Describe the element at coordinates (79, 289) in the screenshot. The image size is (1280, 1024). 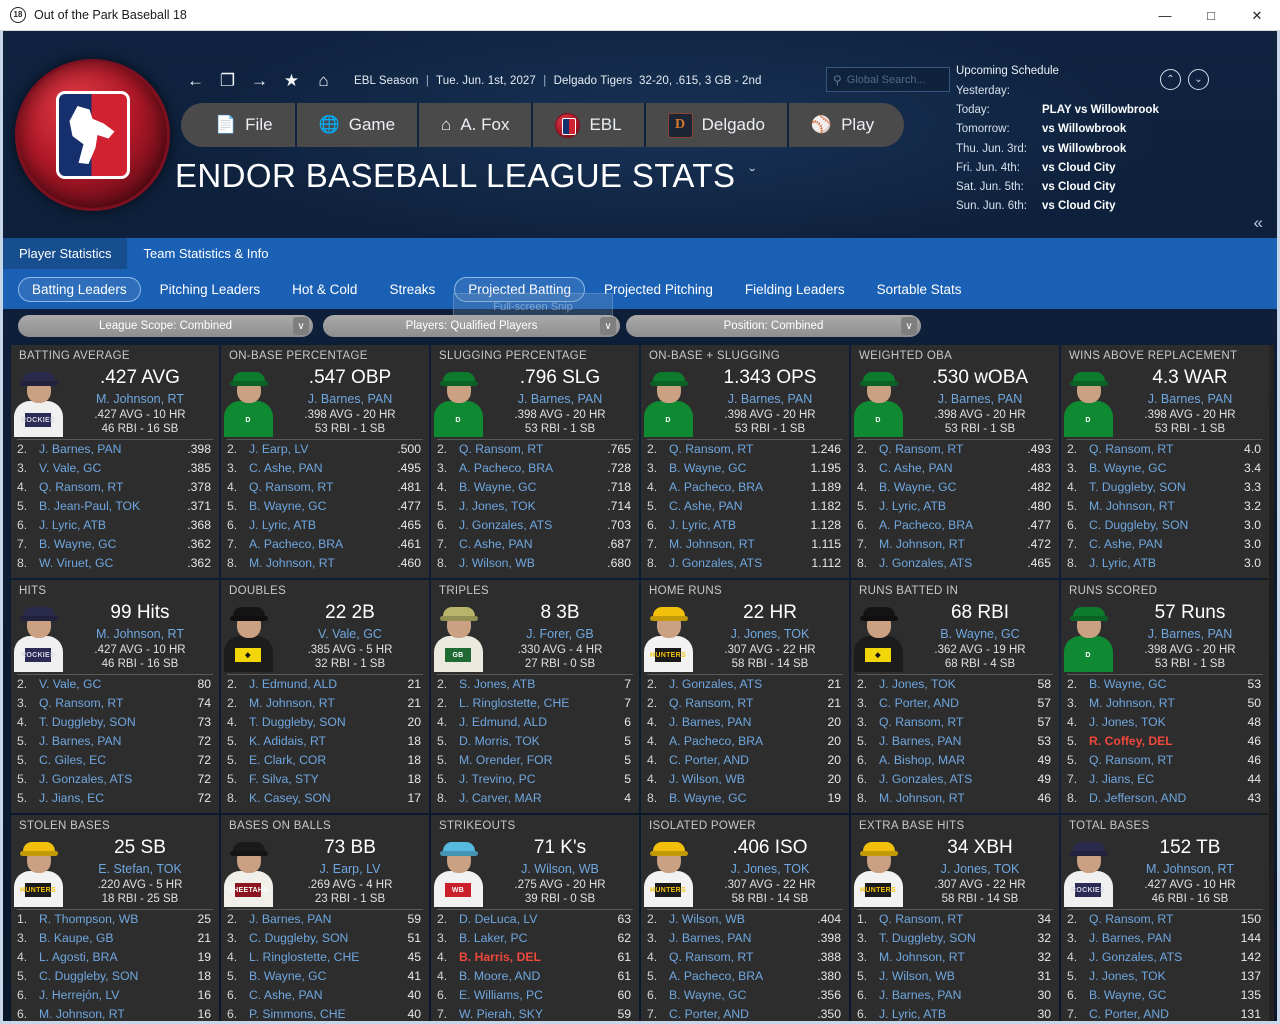
I see `tab-batting-leaders: Batting Leaders` at that location.